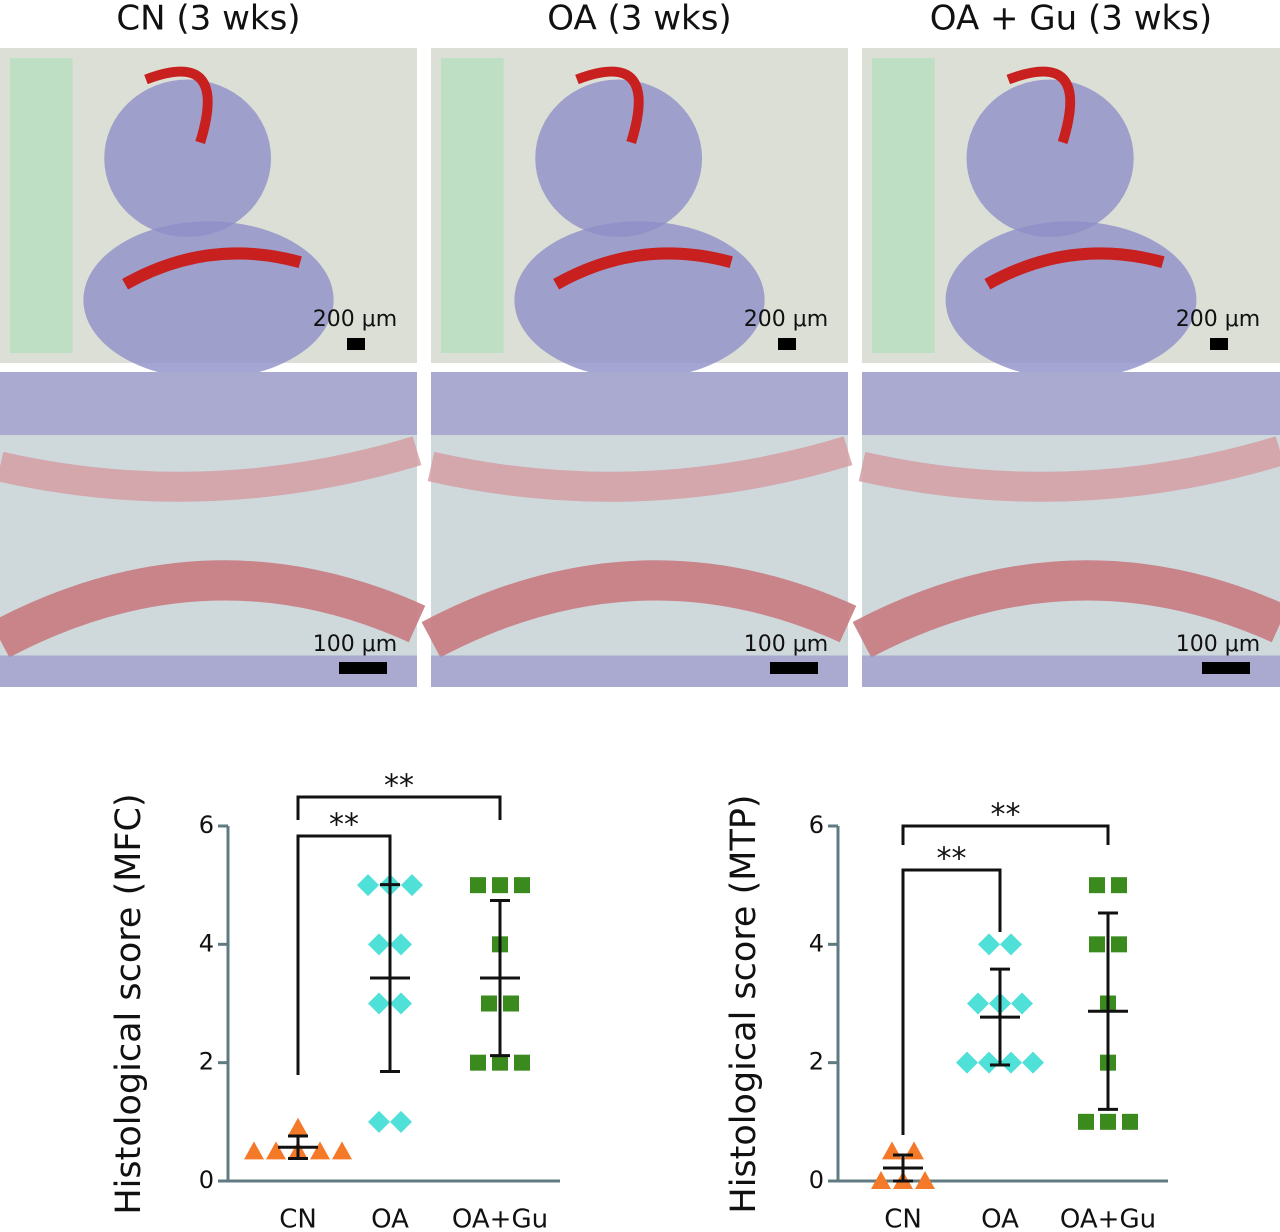  What do you see at coordinates (129, 1003) in the screenshot?
I see `y-axis-label: Histological score (MFC)` at bounding box center [129, 1003].